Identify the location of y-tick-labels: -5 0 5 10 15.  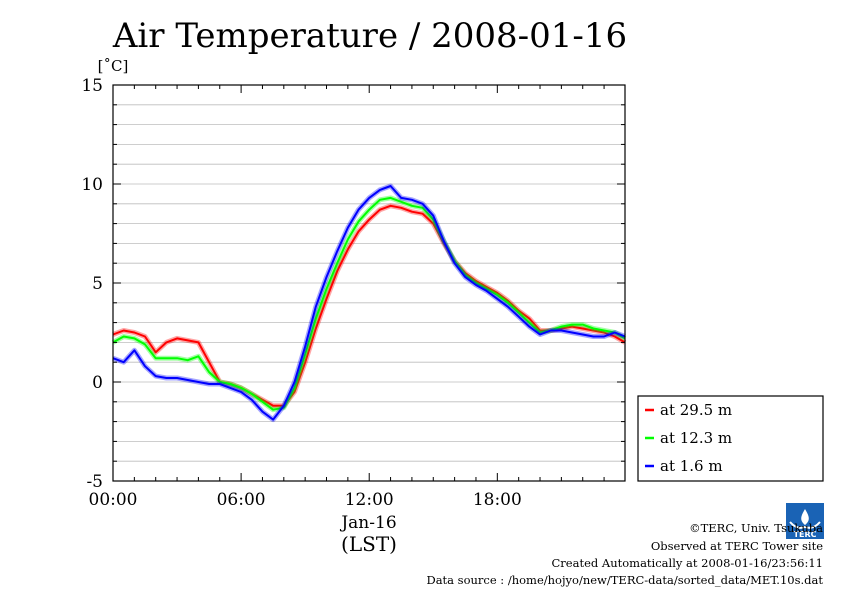
(92, 284).